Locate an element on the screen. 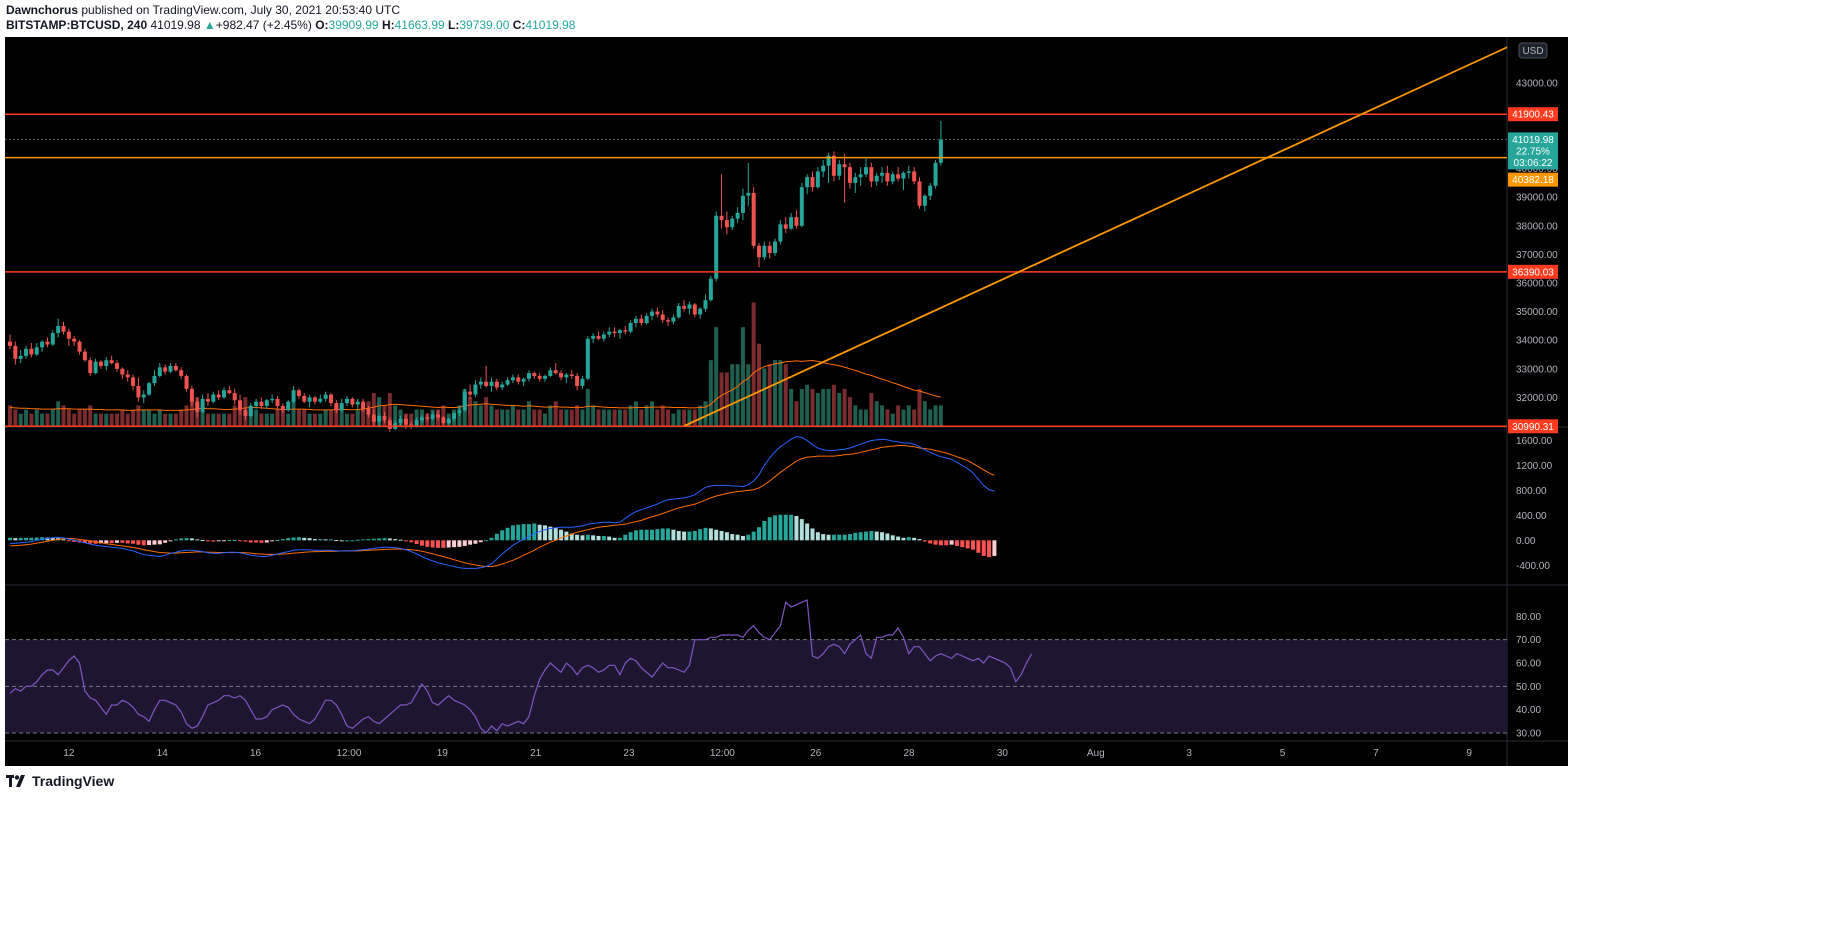  author-name: Dawnchorus is located at coordinates (42, 10).